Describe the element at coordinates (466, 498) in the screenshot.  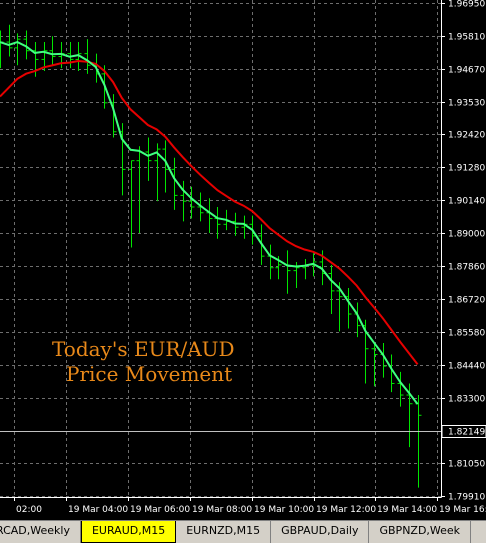
I see `y-tick-label: 1.79910` at that location.